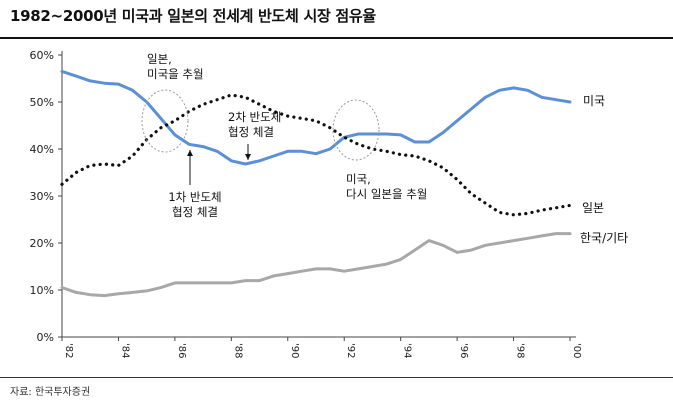 Image resolution: width=673 pixels, height=402 pixels. What do you see at coordinates (159, 59) in the screenshot?
I see `annotation-0-line: 일본,` at bounding box center [159, 59].